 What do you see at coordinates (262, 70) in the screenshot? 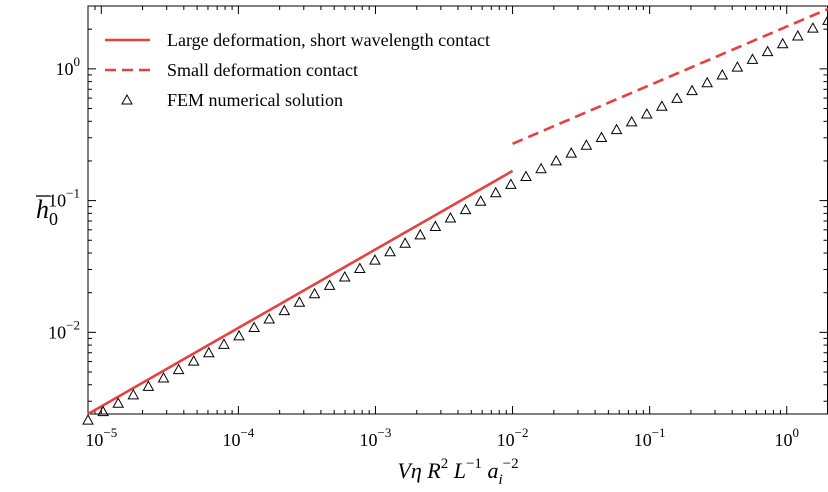
I see `legend-label: Small deformation contact` at bounding box center [262, 70].